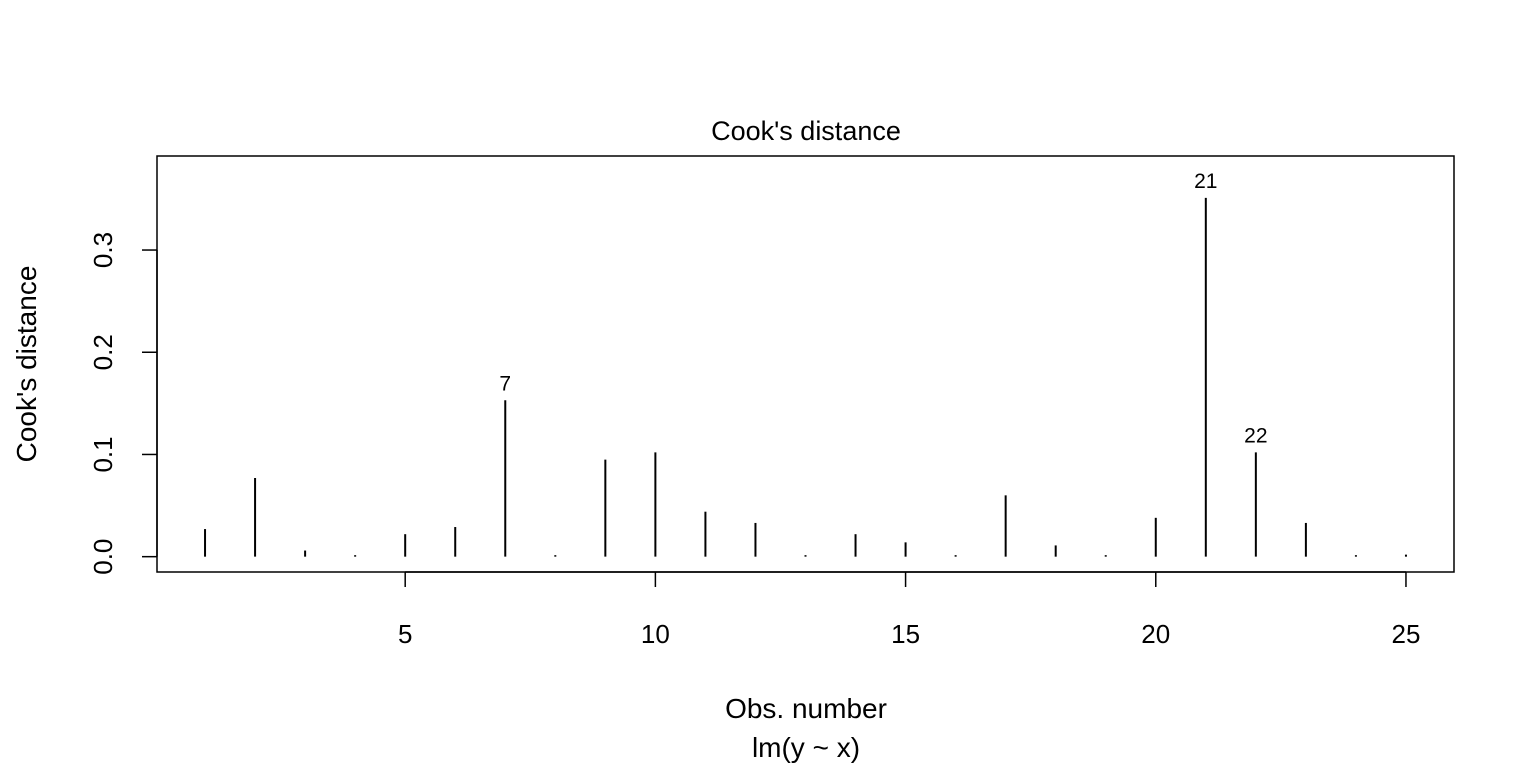 The height and width of the screenshot is (768, 1536). I want to click on point-label: 22, so click(1255, 435).